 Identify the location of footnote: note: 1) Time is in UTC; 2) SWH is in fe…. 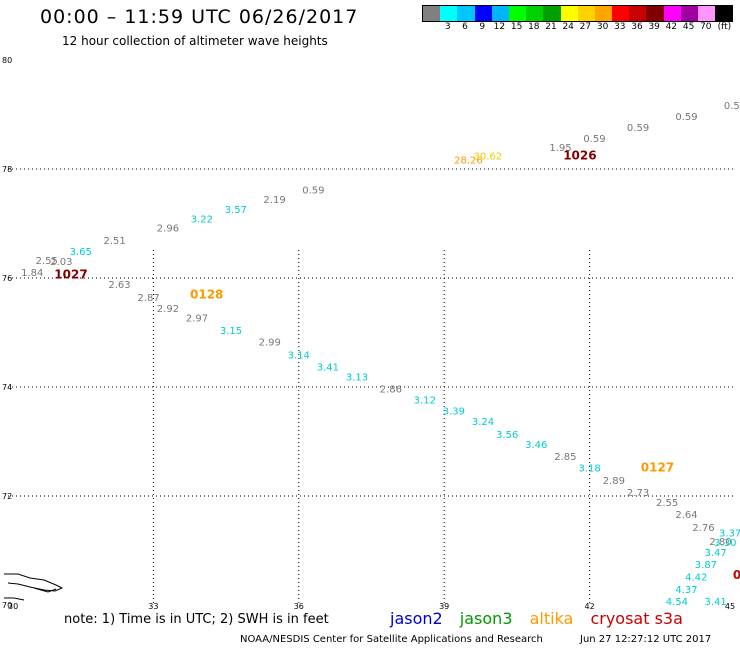
(196, 619).